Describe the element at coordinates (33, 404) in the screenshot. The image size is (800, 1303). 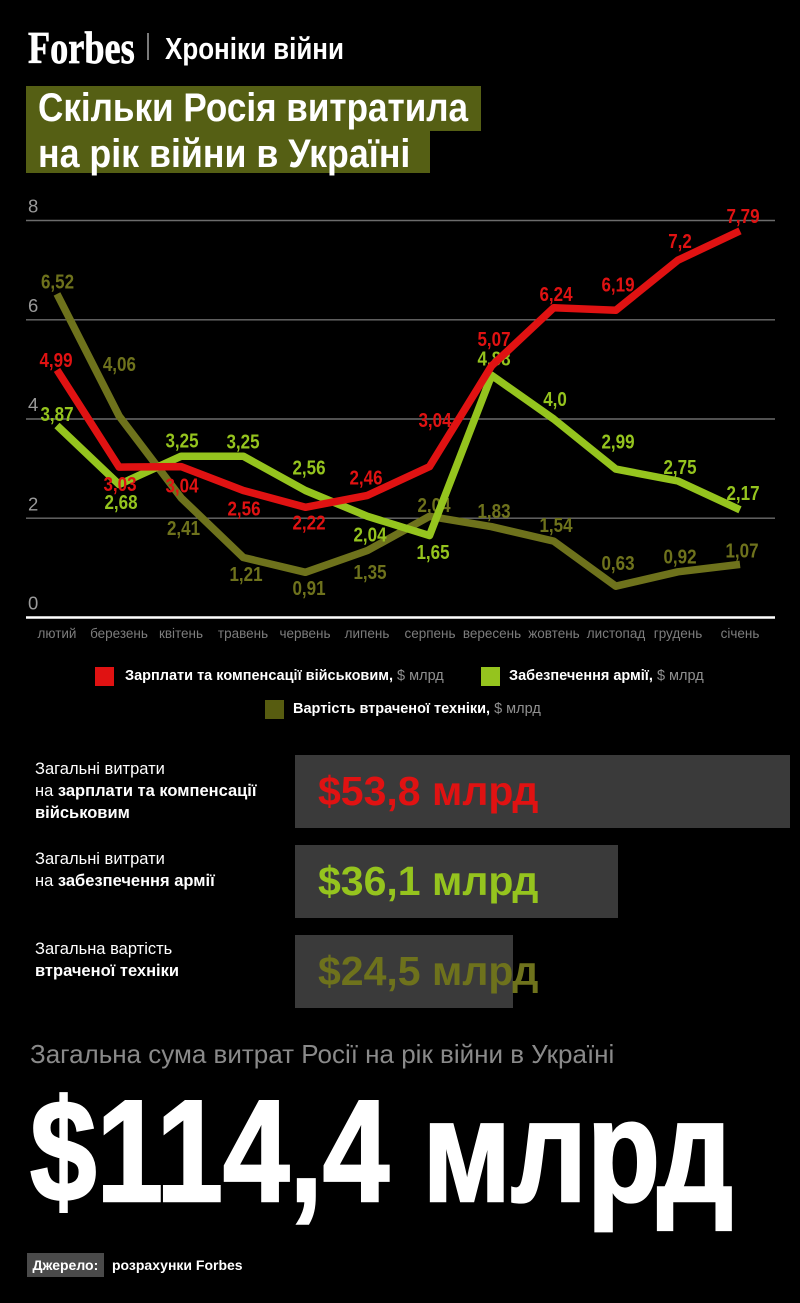
I see `svg-text: 4` at that location.